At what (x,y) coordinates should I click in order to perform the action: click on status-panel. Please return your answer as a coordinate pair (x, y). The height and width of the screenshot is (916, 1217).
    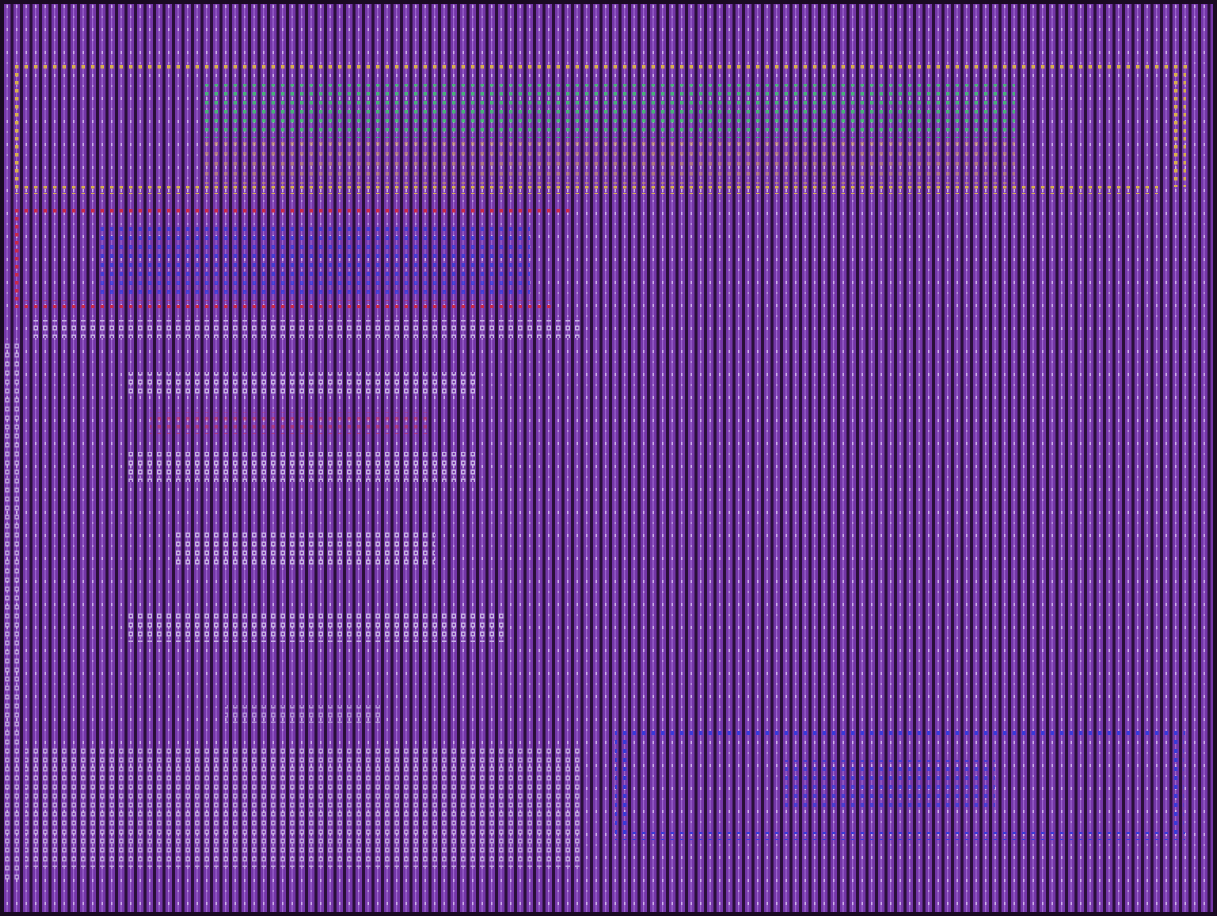
    Looking at the image, I should click on (292, 258).